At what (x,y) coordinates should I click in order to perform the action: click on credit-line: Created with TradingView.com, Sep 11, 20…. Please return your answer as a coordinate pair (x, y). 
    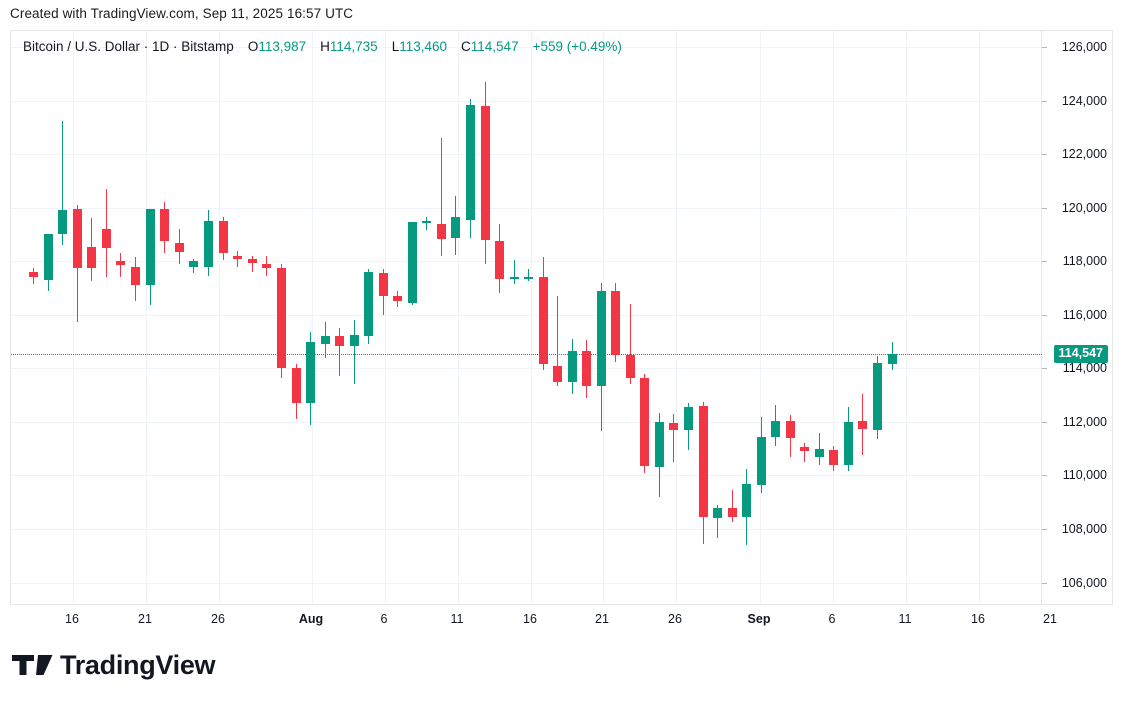
    Looking at the image, I should click on (182, 13).